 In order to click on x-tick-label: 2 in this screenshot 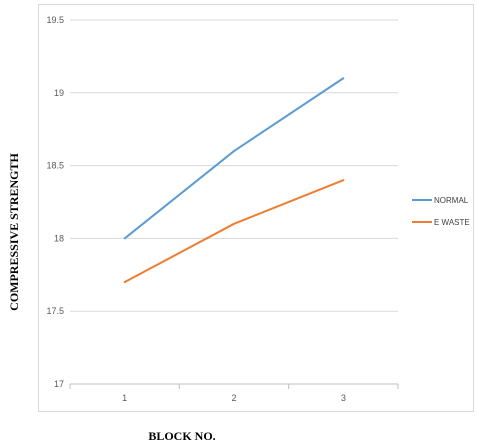, I will do `click(233, 398)`.